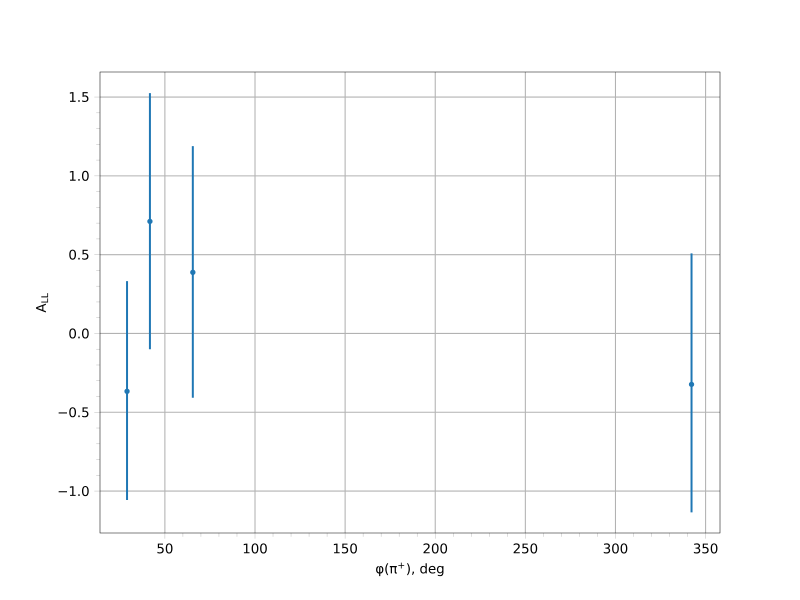 The width and height of the screenshot is (800, 600). I want to click on x-tick-label: 100, so click(255, 548).